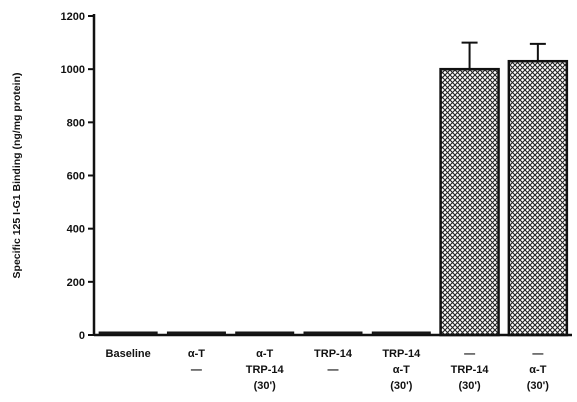 Image resolution: width=577 pixels, height=402 pixels. What do you see at coordinates (76, 283) in the screenshot?
I see `y-tick-label: 200` at bounding box center [76, 283].